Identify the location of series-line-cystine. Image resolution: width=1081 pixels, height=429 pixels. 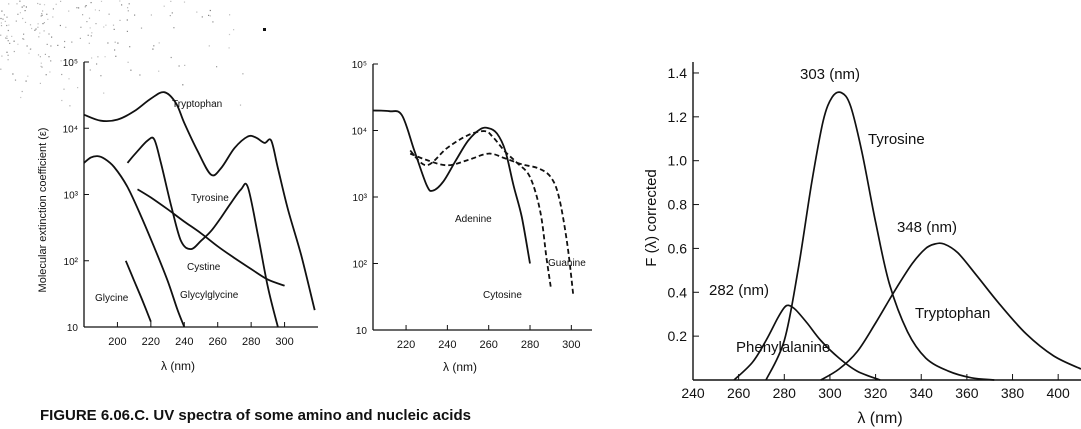
(211, 237).